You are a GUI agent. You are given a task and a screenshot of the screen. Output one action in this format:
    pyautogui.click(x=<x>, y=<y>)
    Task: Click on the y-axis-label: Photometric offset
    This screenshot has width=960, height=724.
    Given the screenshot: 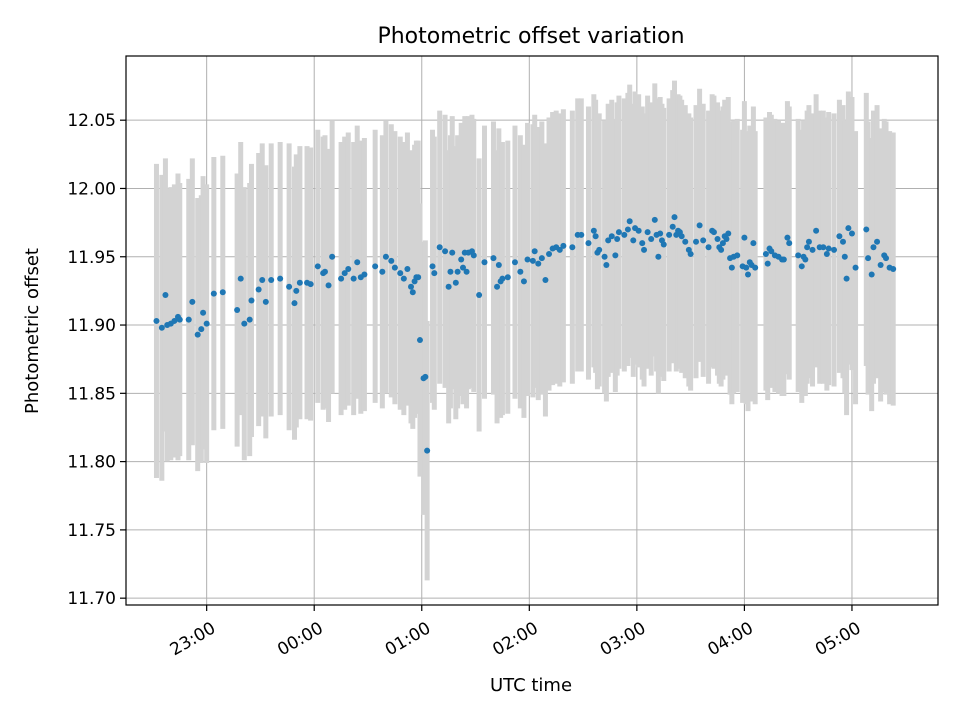 What is the action you would take?
    pyautogui.click(x=32, y=331)
    